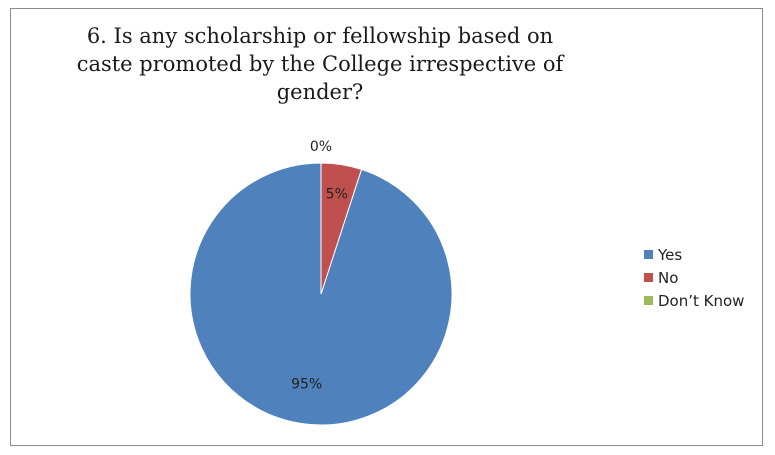 This screenshot has height=455, width=775. What do you see at coordinates (321, 147) in the screenshot?
I see `data-label-dont-know: 0%` at bounding box center [321, 147].